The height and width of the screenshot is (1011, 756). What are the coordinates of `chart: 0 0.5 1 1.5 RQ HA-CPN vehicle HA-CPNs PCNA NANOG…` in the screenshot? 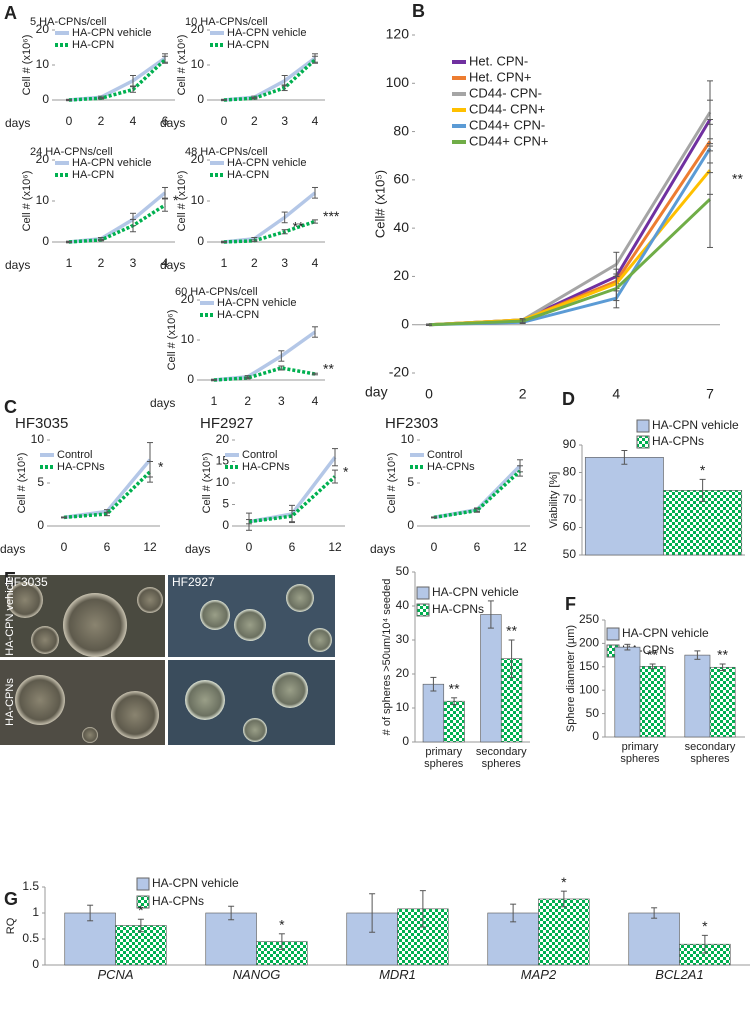 It's located at (377, 928).